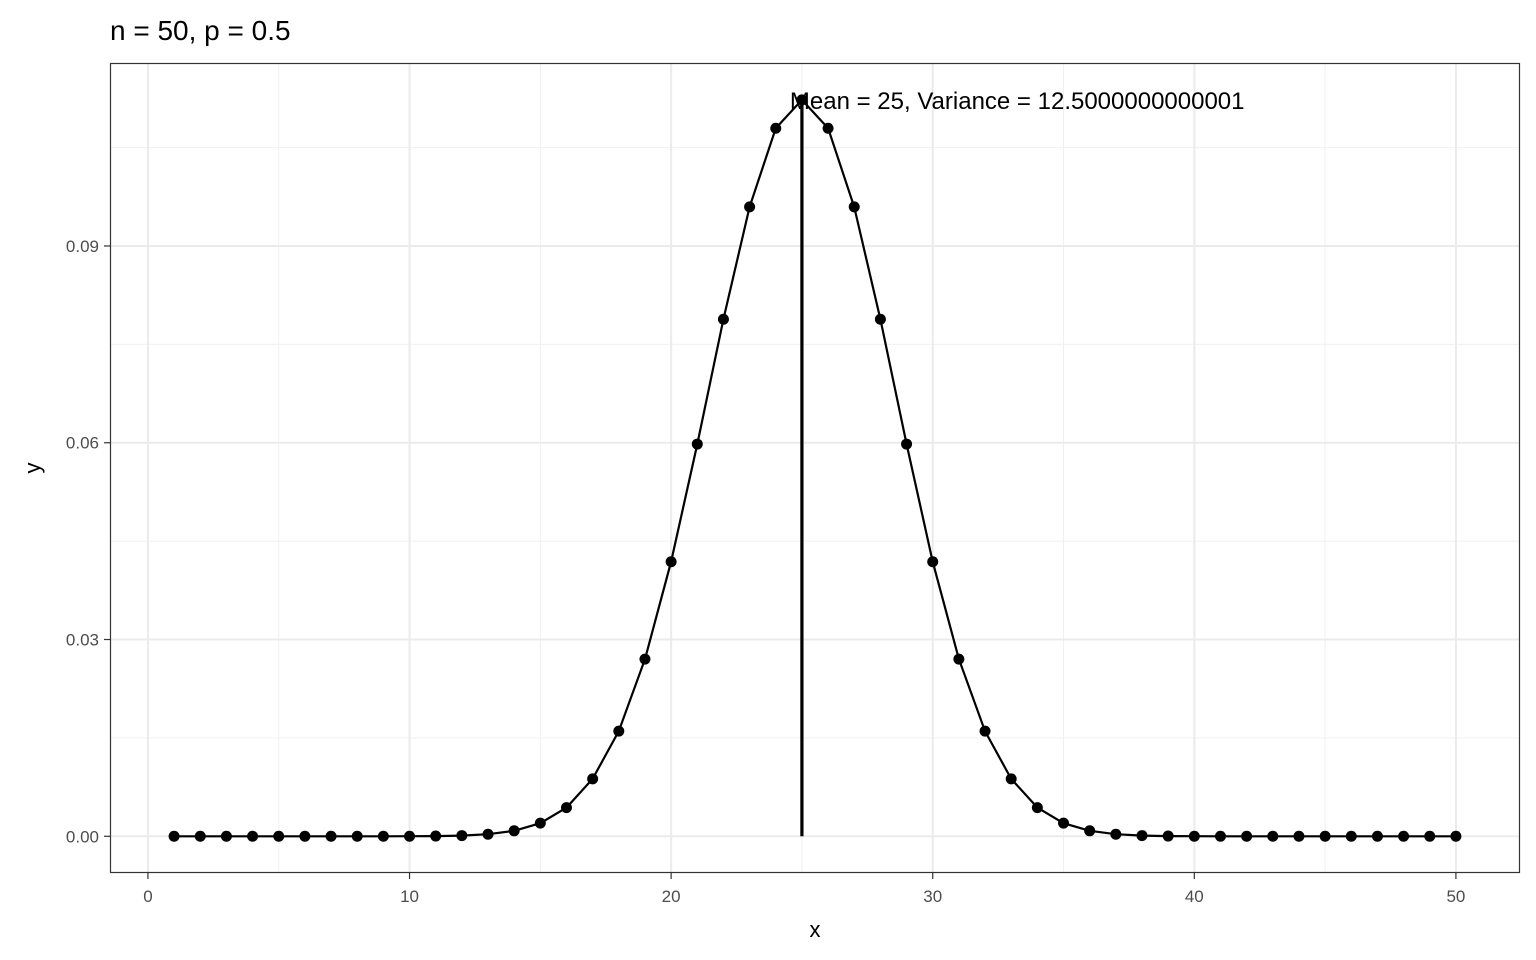 Image resolution: width=1536 pixels, height=960 pixels. Describe the element at coordinates (82, 836) in the screenshot. I see `y-tick-label: 0.00` at that location.